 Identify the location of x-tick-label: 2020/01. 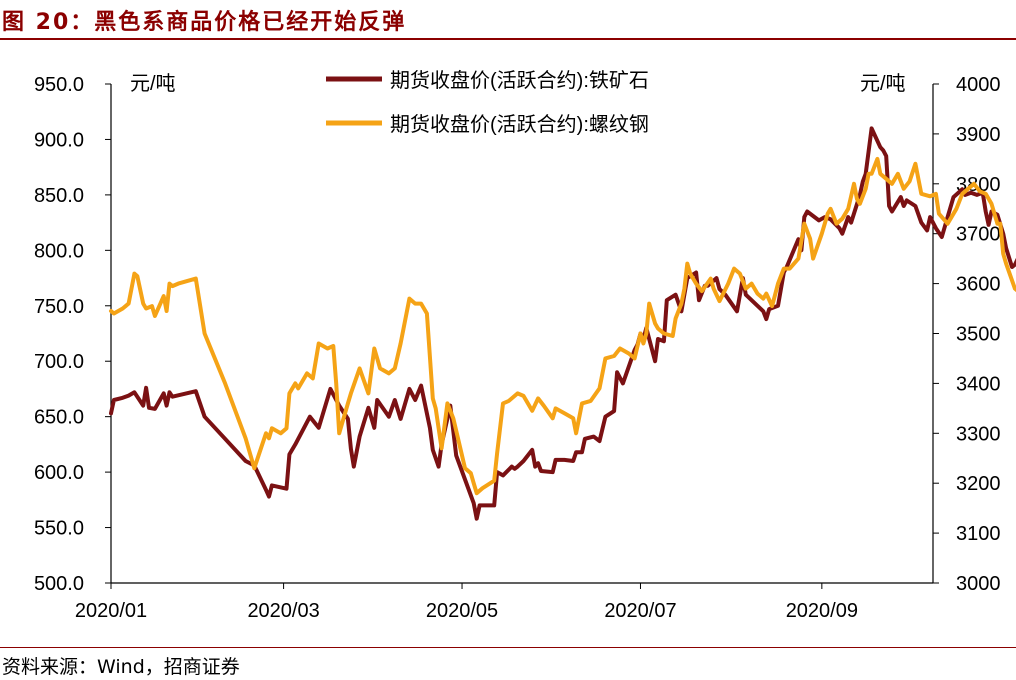
(111, 611).